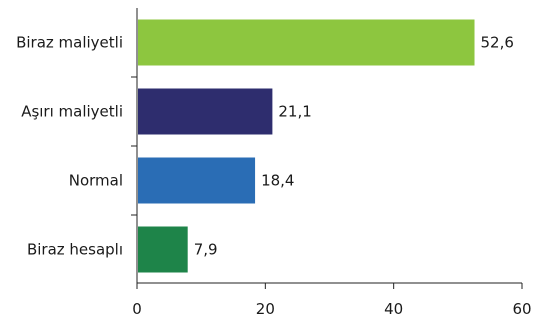 The width and height of the screenshot is (536, 326). What do you see at coordinates (497, 43) in the screenshot?
I see `value-label: 52,6` at bounding box center [497, 43].